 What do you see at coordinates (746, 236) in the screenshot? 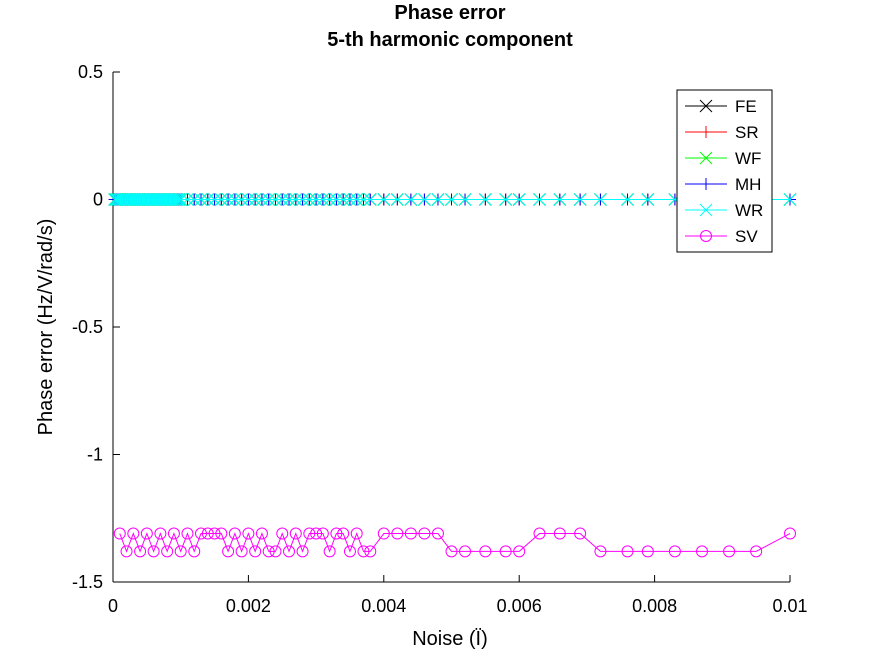
I see `legend-label-sv: SV` at bounding box center [746, 236].